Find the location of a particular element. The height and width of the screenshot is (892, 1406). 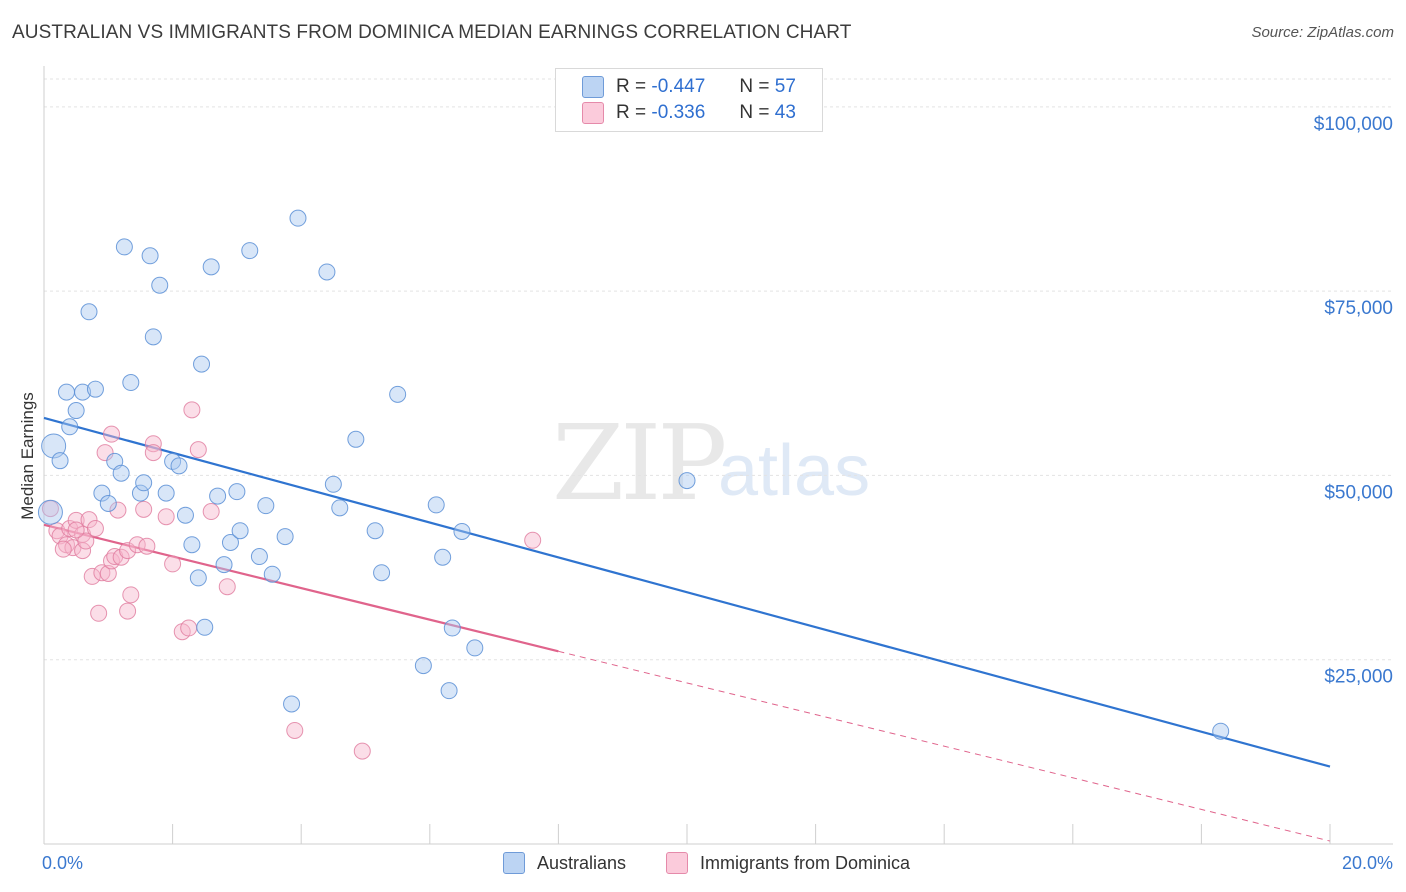

source-credit: Source: ZipAtlas.com is located at coordinates (1322, 32).